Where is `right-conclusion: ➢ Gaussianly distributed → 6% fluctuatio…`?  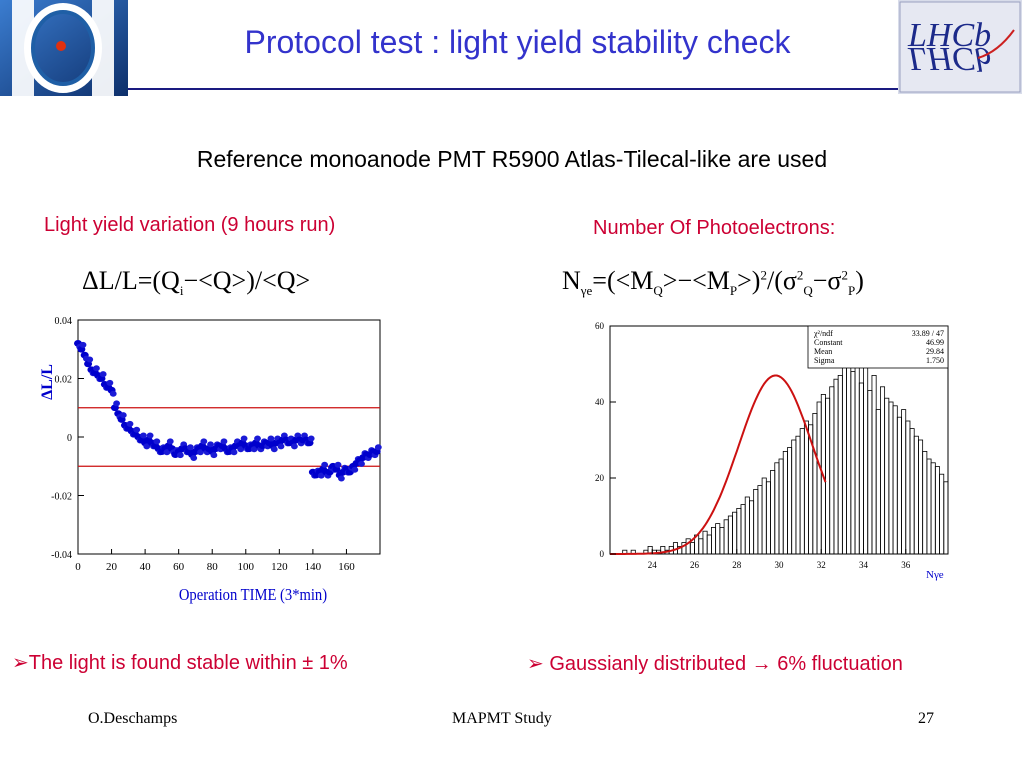 right-conclusion: ➢ Gaussianly distributed → 6% fluctuatio… is located at coordinates (715, 664).